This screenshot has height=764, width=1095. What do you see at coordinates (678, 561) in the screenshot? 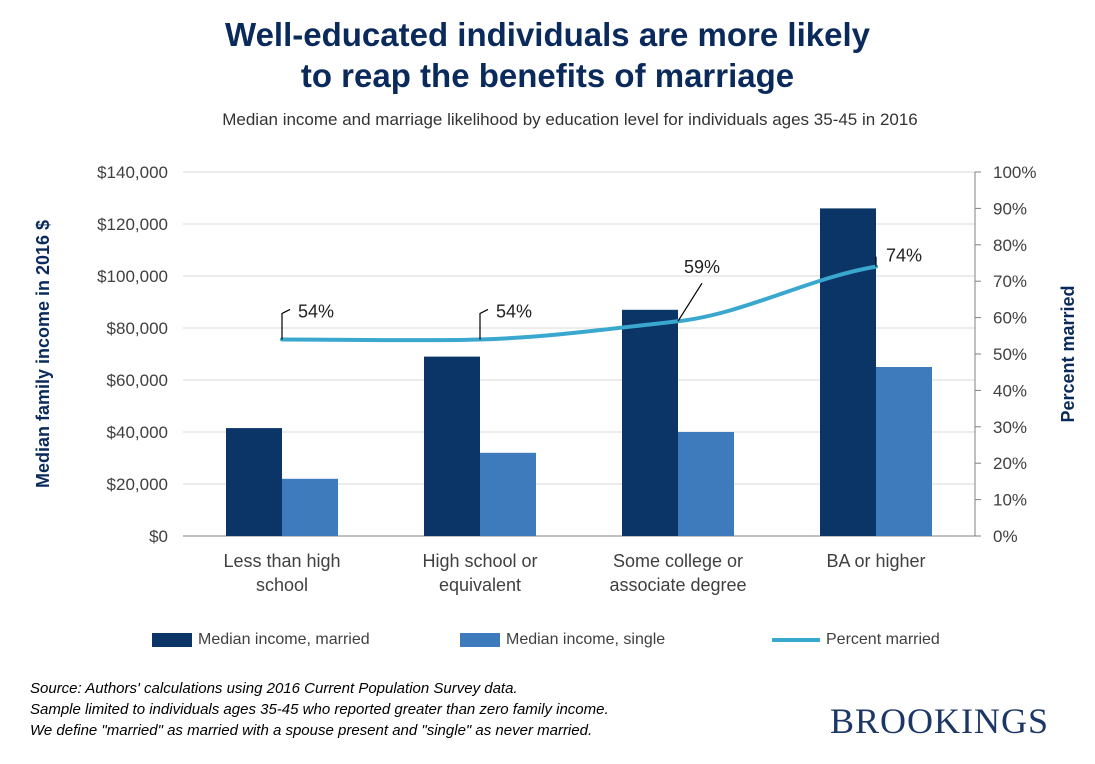
I see `x-tick-label: Some college or` at bounding box center [678, 561].